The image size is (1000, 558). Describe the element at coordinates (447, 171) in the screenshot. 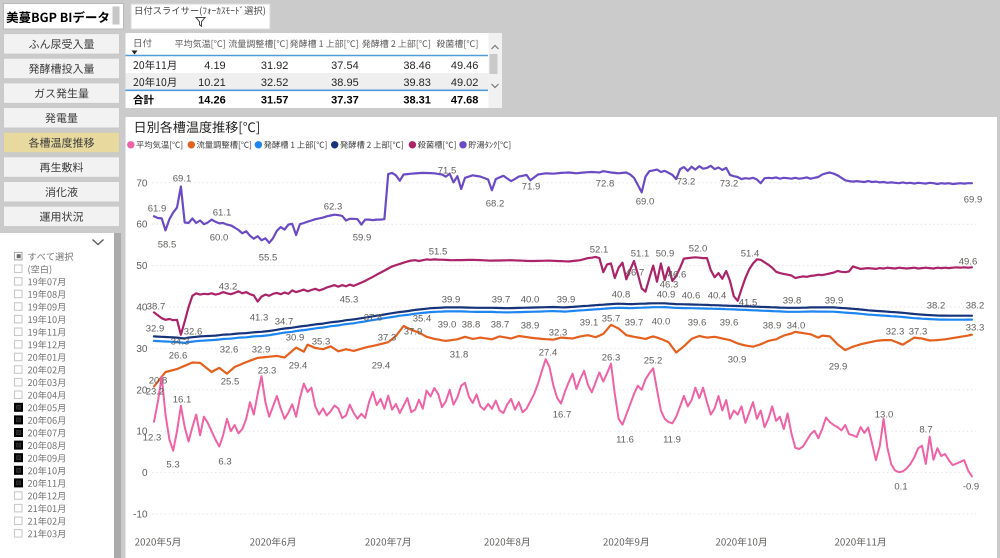

I see `svg-text: 71.5` at that location.